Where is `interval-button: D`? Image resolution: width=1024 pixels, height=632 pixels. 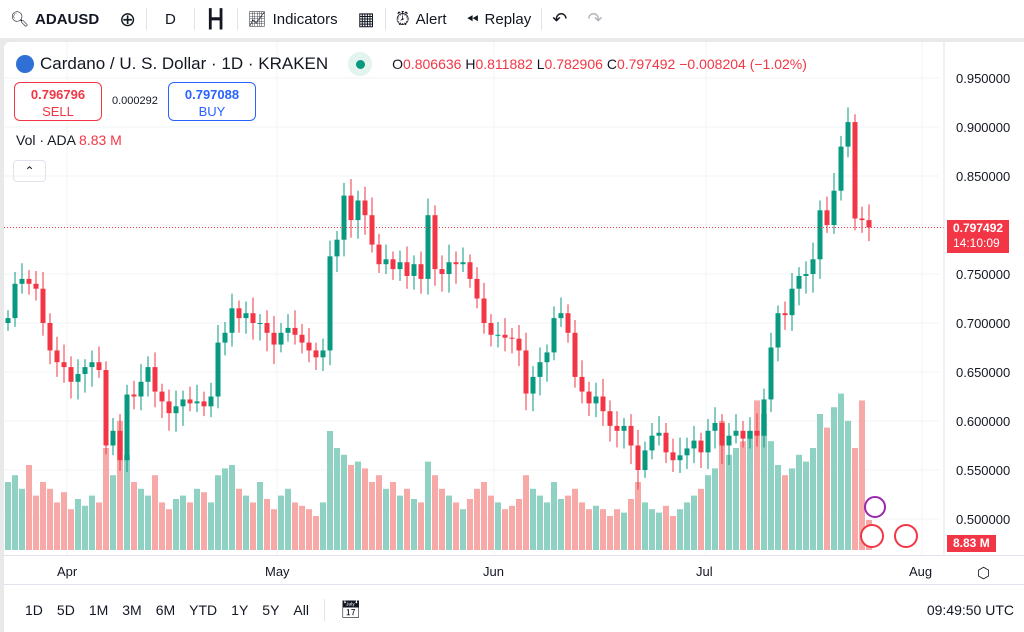
interval-button: D is located at coordinates (170, 19).